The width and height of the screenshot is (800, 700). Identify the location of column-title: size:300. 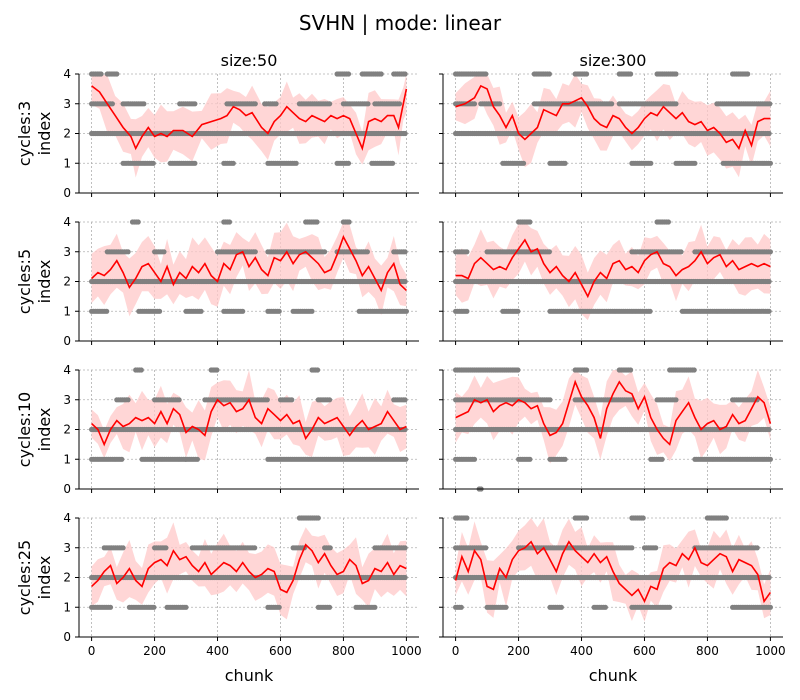
(613, 60).